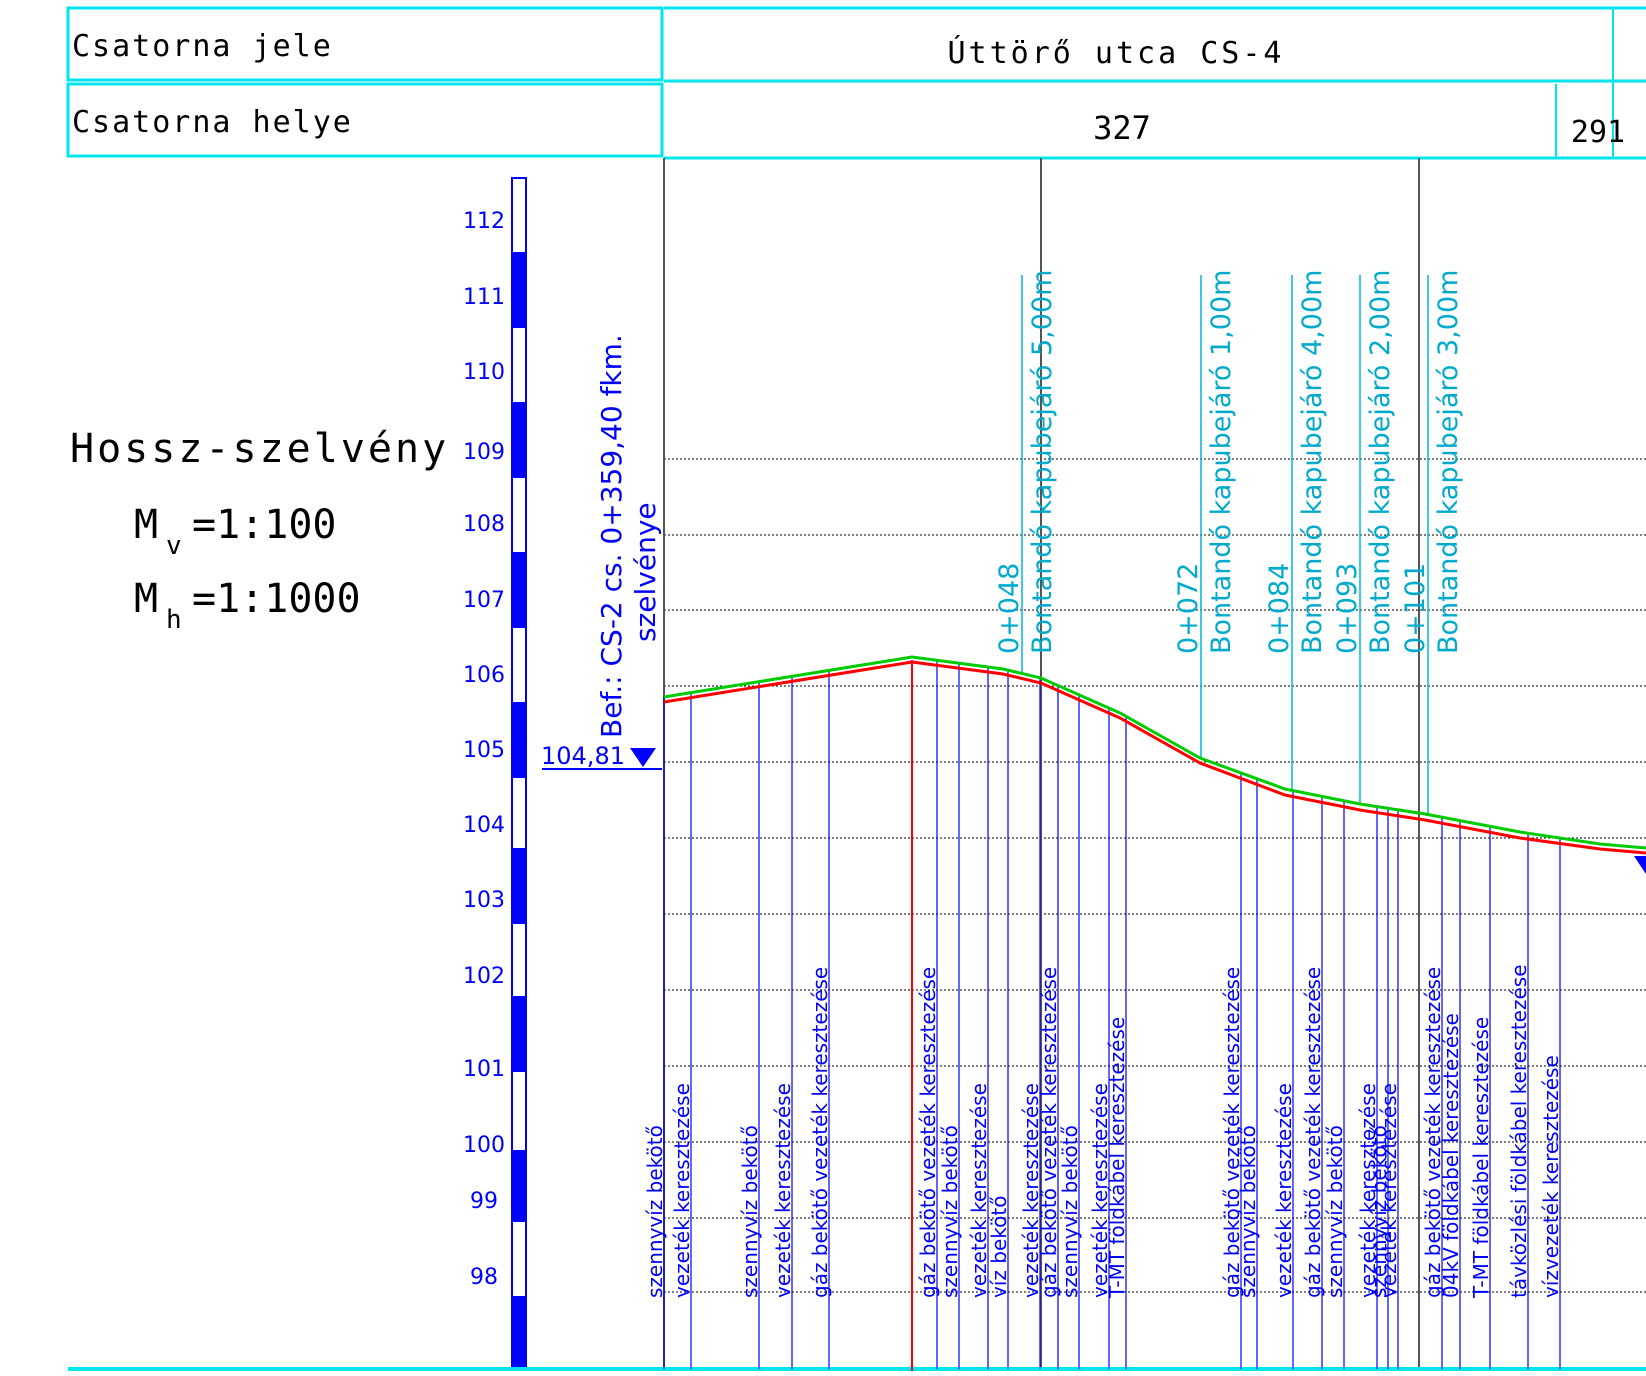 The image size is (1646, 1376). Describe the element at coordinates (1279, 608) in the screenshot. I see `station-number: 0+084` at that location.